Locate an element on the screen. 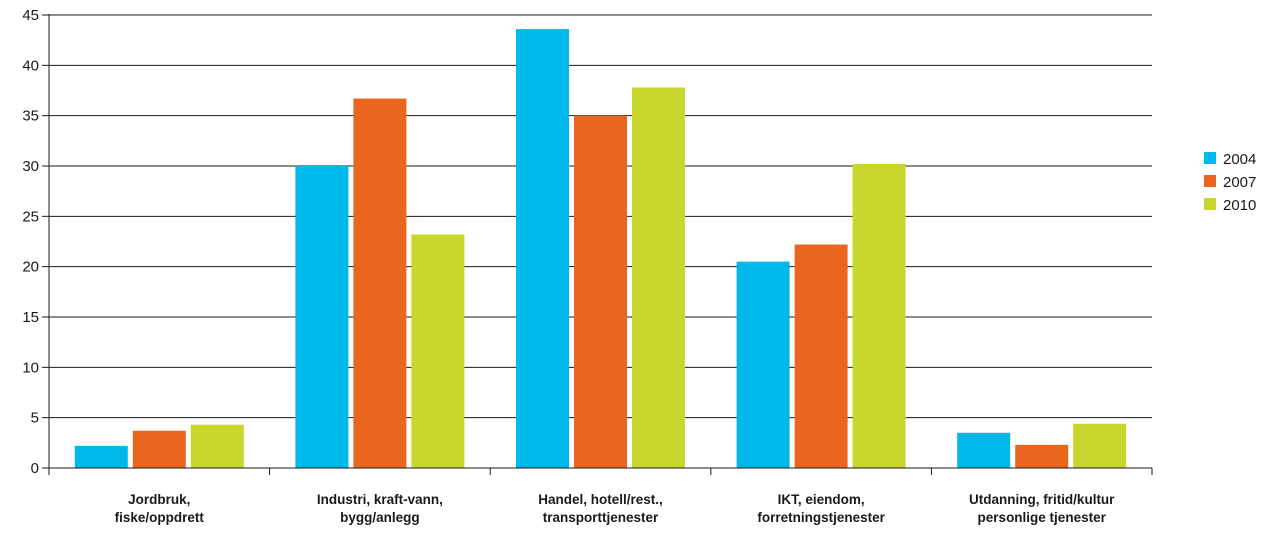  category-label: Handel, hotell/rest., transporttjenester is located at coordinates (600, 508).